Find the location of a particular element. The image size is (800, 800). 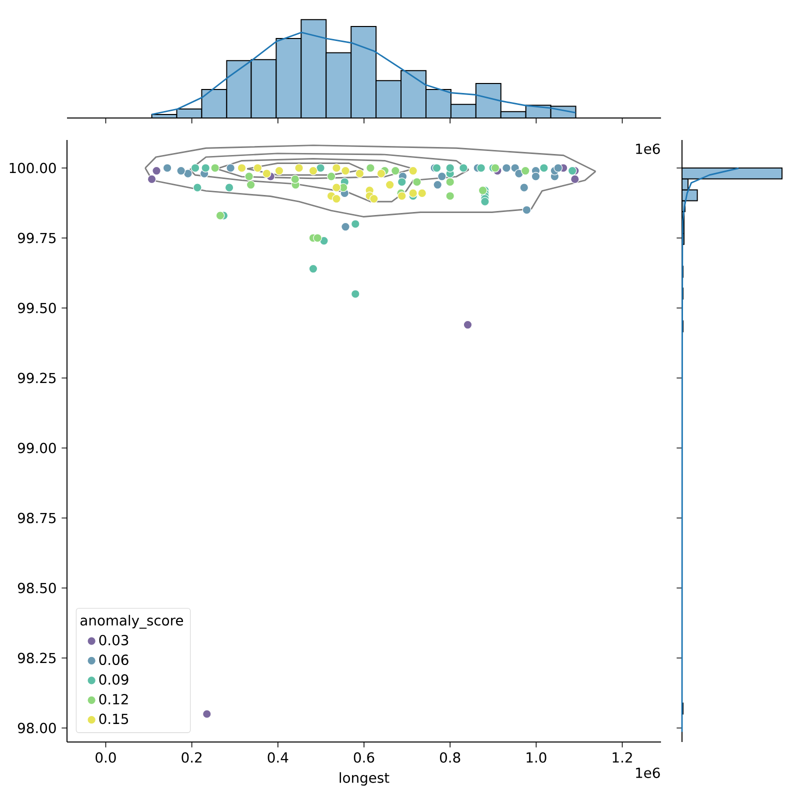

legend-title: anomaly_score is located at coordinates (132, 621).